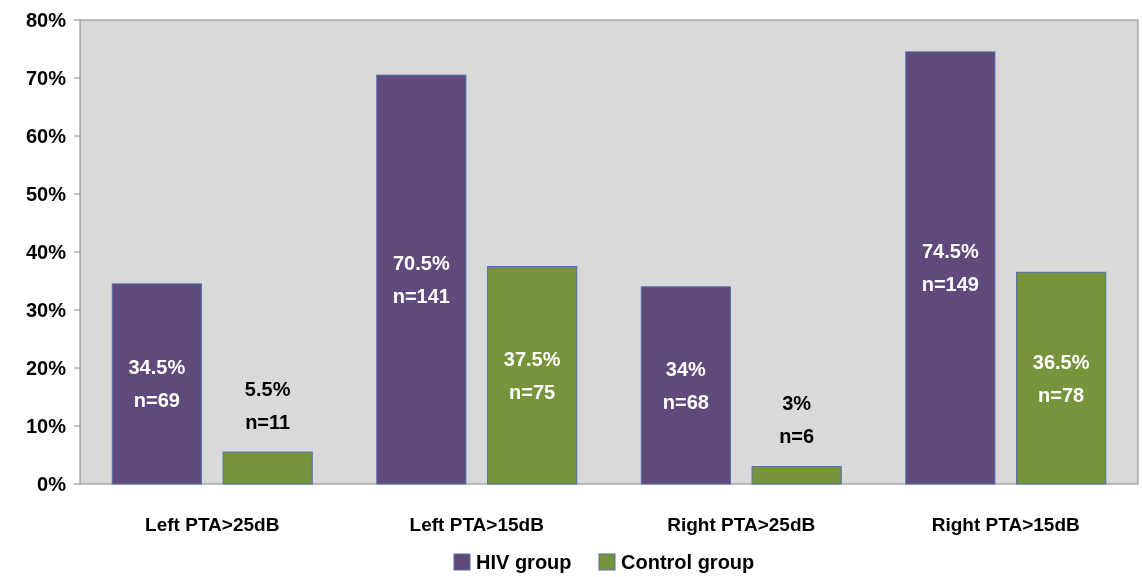 The image size is (1142, 577). I want to click on data-label: 36.5% n=78, so click(1061, 378).